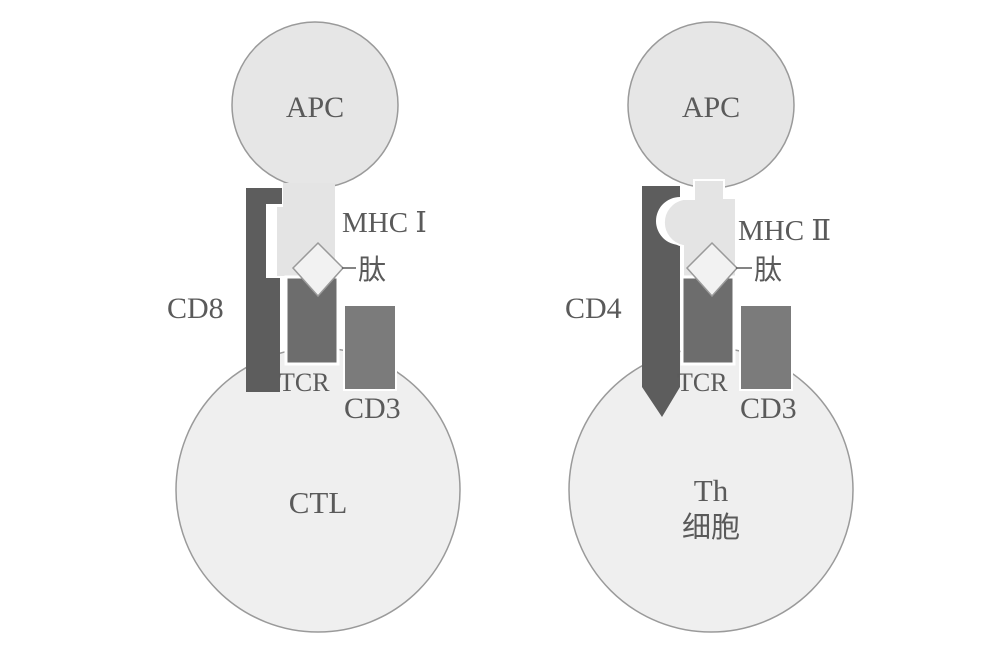  I want to click on tcr-label-right: TCR, so click(702, 382).